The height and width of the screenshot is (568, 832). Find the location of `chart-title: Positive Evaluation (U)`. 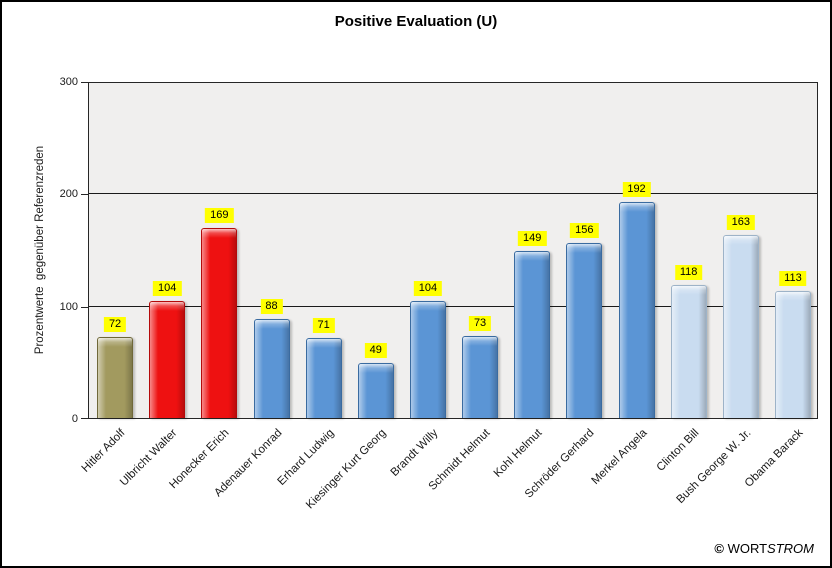

chart-title: Positive Evaluation (U) is located at coordinates (416, 21).